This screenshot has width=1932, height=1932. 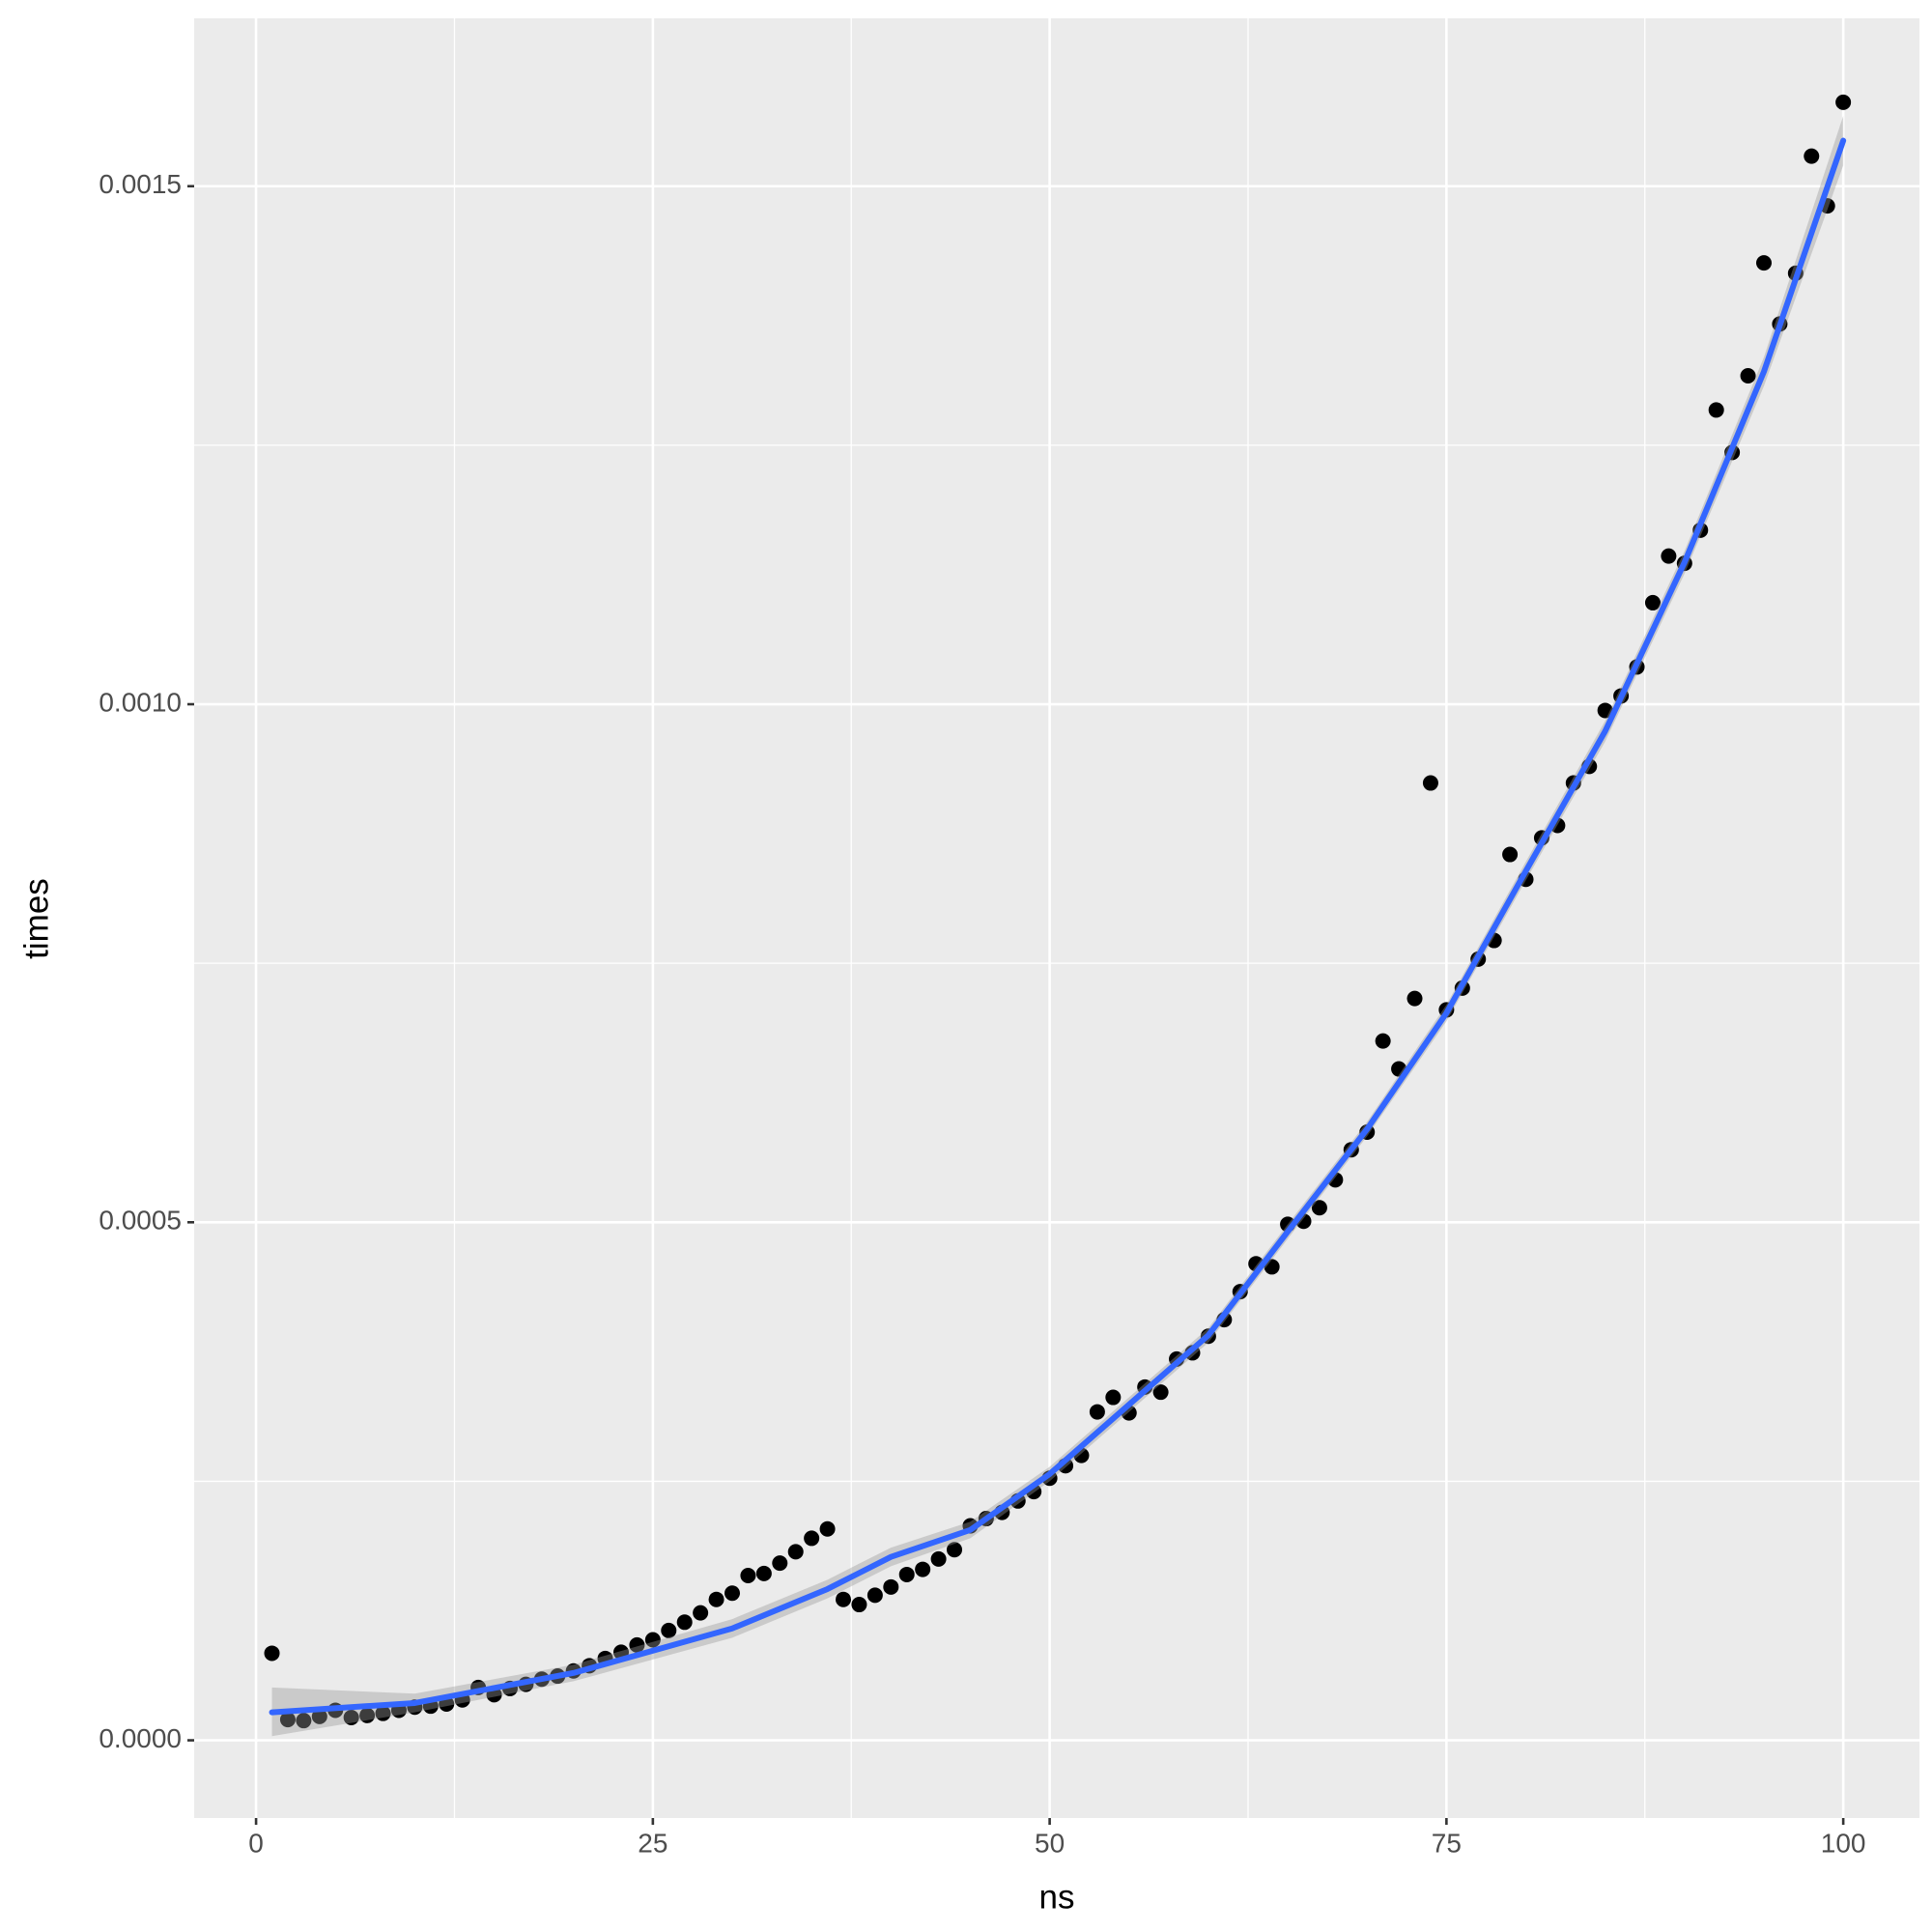 I want to click on x-tick-label: 100, so click(x=1843, y=1843).